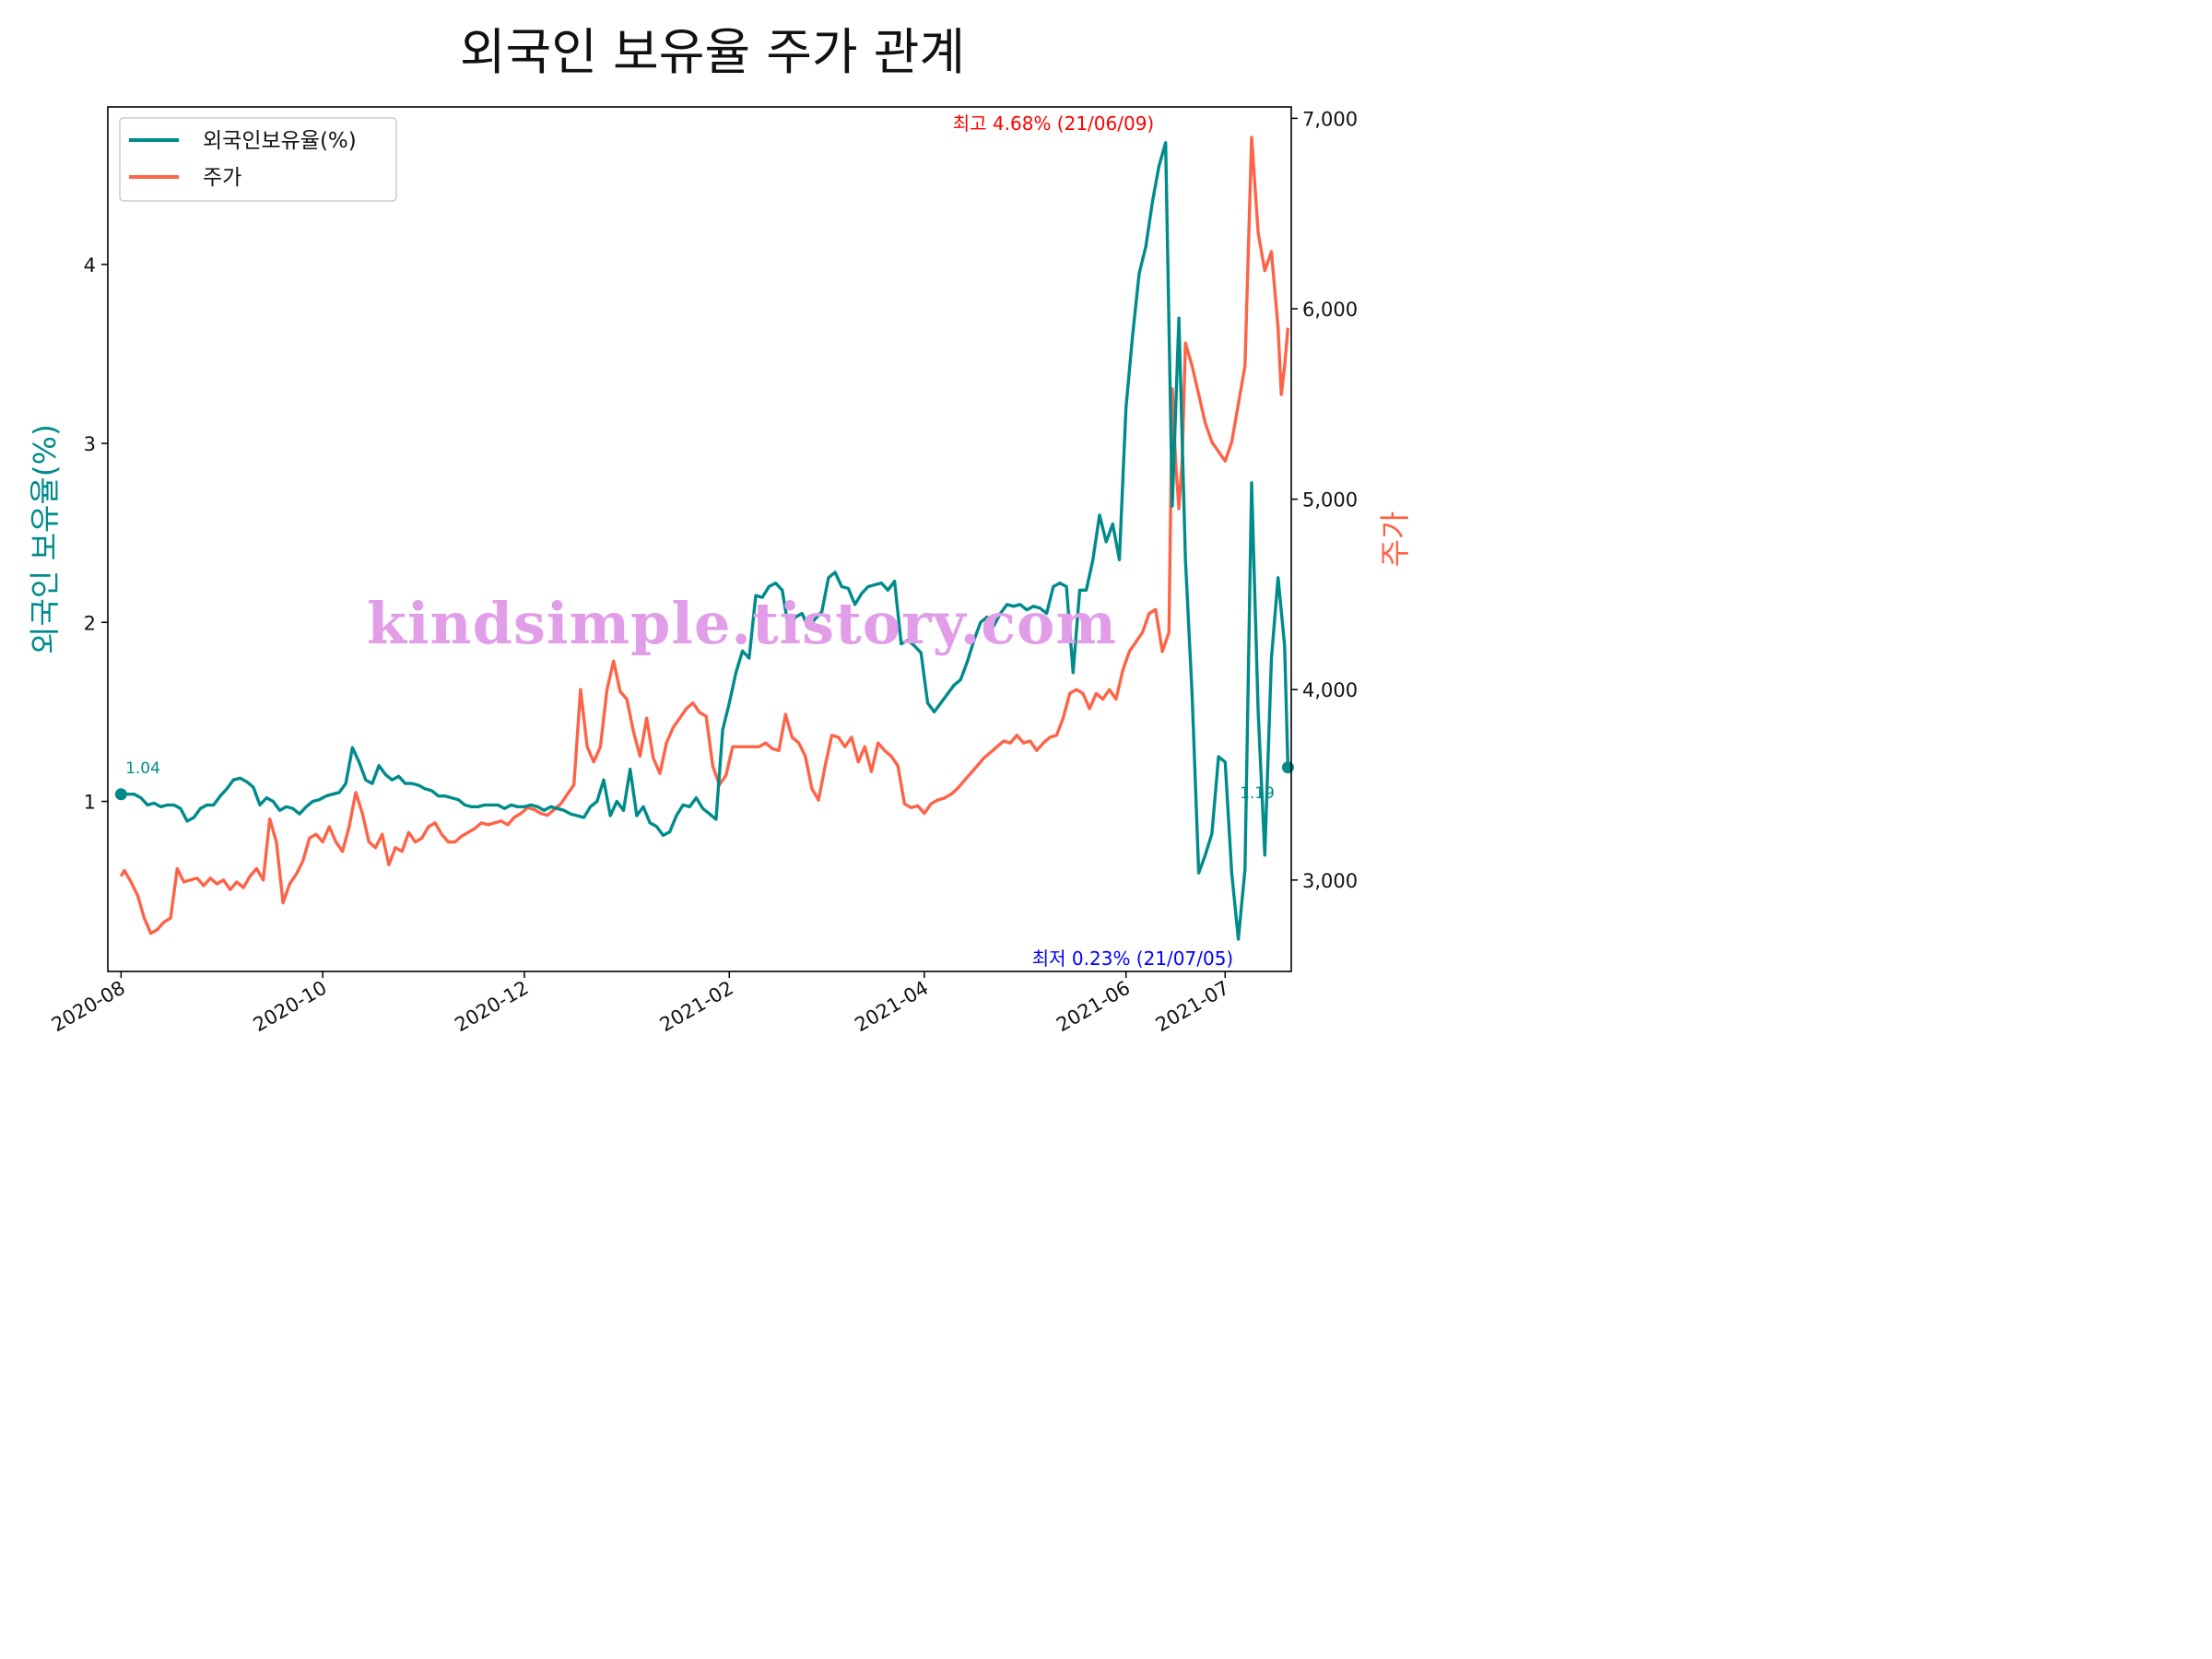 This screenshot has width=2212, height=1659. What do you see at coordinates (290, 1007) in the screenshot?
I see `x-tick-label: 2020-10` at bounding box center [290, 1007].